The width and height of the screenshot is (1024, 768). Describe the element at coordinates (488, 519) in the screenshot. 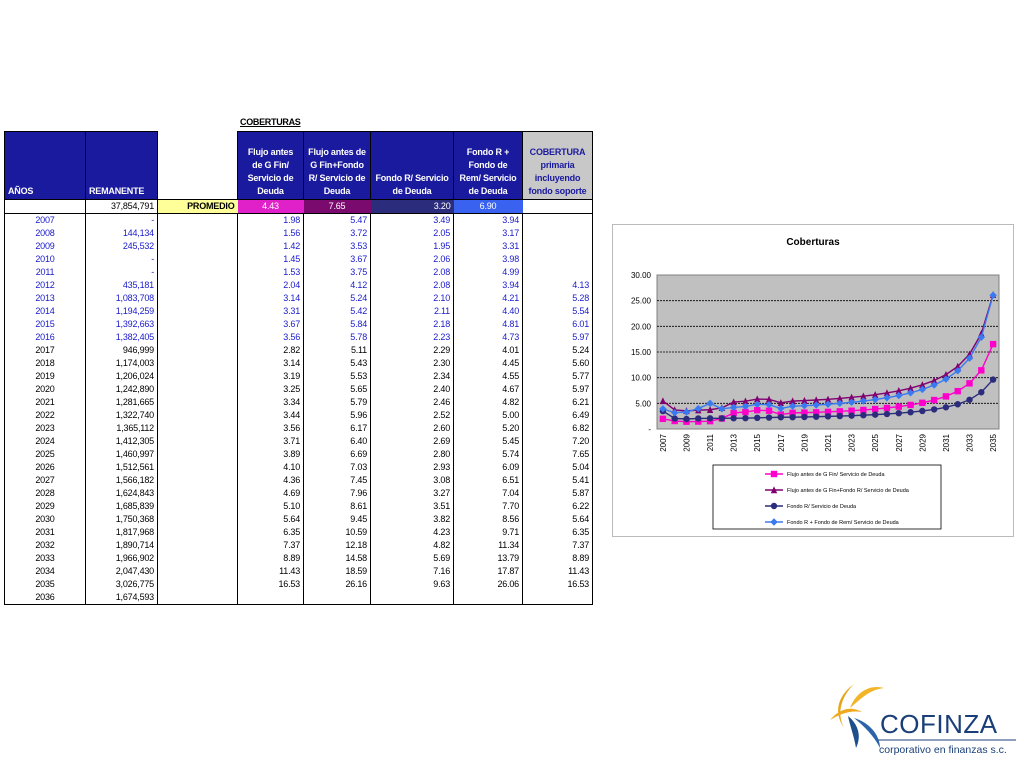

I see `value-cell-v4: 8.56` at that location.